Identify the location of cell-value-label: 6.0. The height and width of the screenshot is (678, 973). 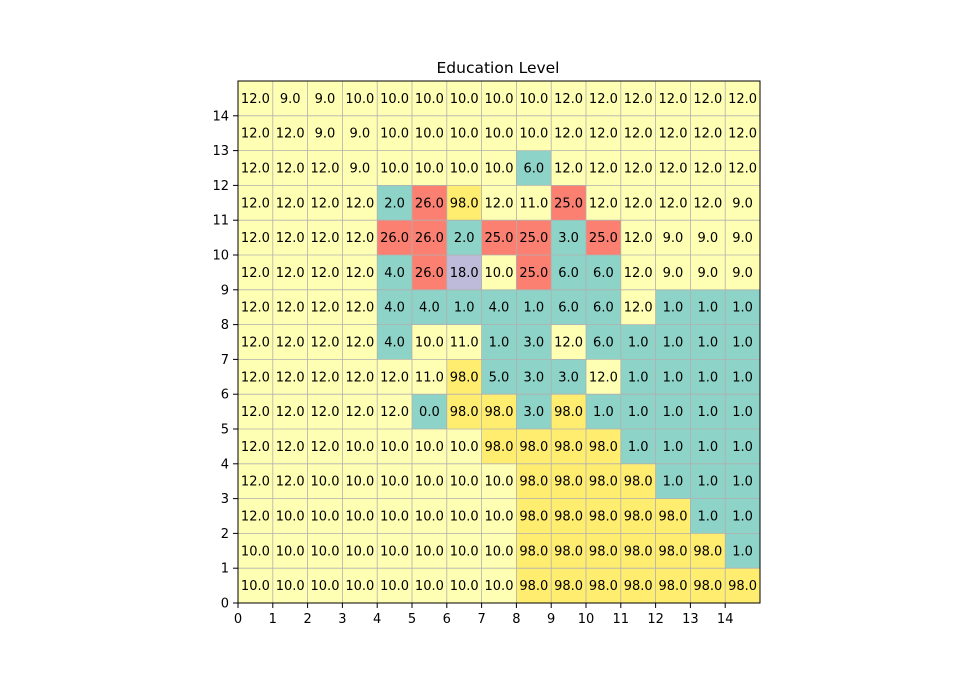
(603, 273).